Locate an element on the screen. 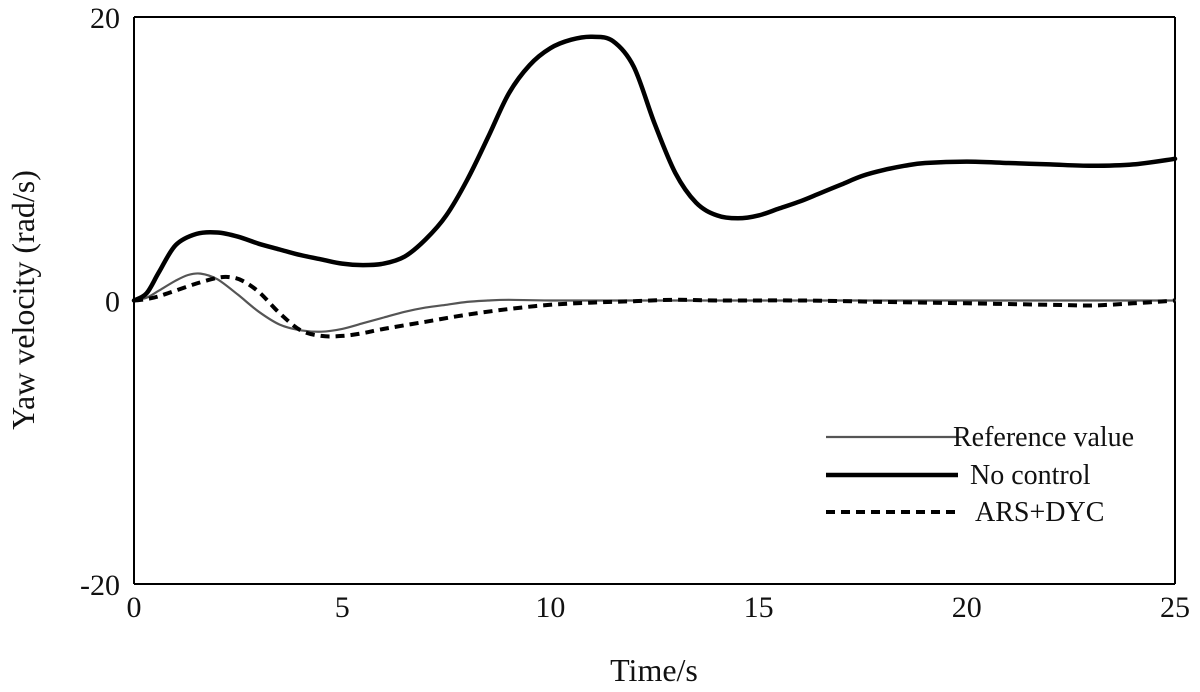 The height and width of the screenshot is (692, 1200). x-tick-label: 10 is located at coordinates (550, 607).